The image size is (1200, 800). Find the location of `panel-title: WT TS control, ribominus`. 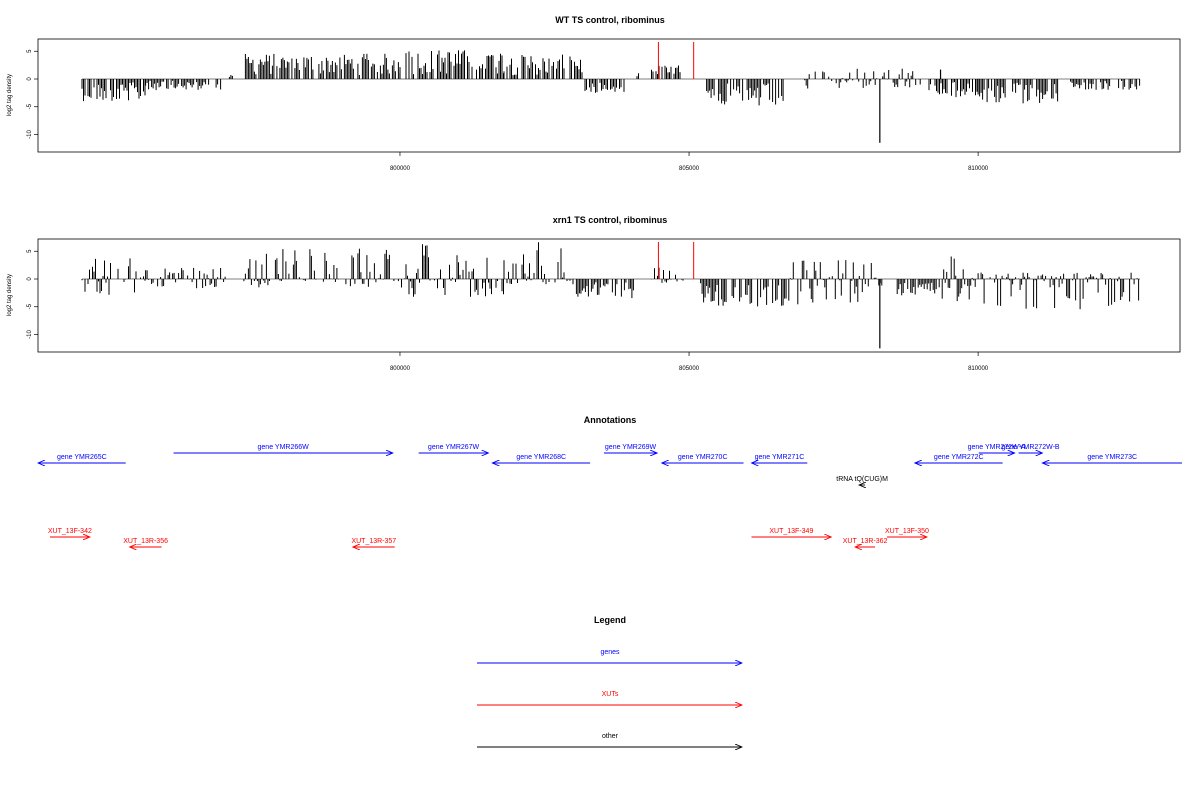

panel-title: WT TS control, ribominus is located at coordinates (610, 20).